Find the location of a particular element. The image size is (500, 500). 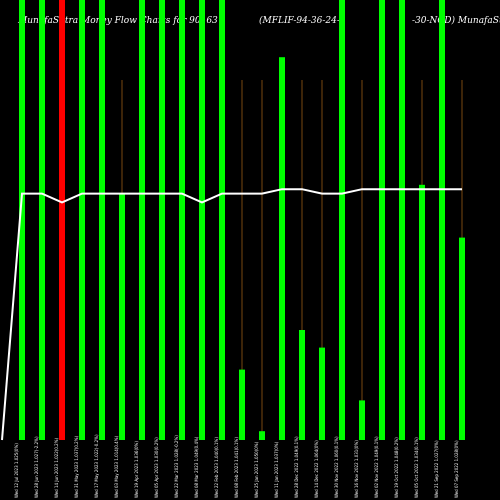

x-tick-label: Wed 30 Nov 2022 1.060(0.1%) is located at coordinates (336, 467).